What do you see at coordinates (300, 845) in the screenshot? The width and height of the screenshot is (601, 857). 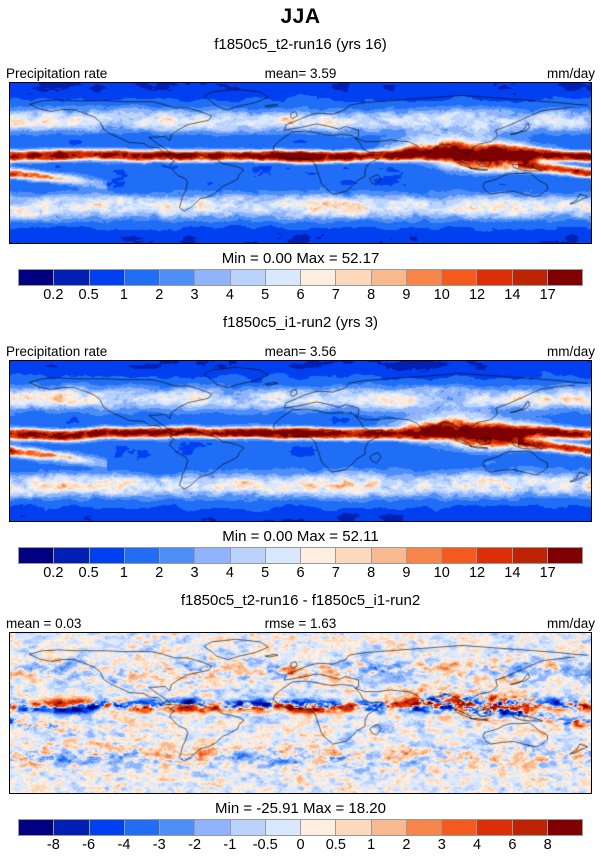 I see `colorbar-tick-7: 0` at bounding box center [300, 845].